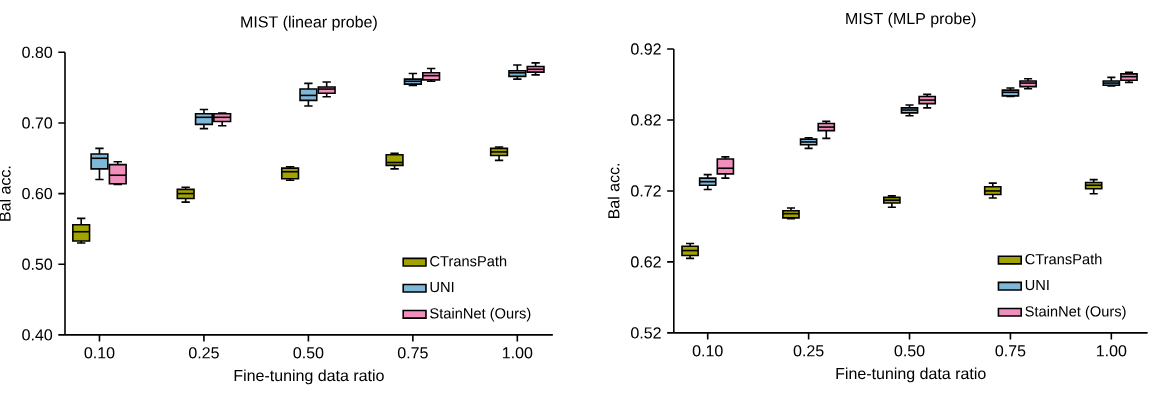 This screenshot has height=400, width=1149. Describe the element at coordinates (646, 120) in the screenshot. I see `y-tick-label: 0.82` at that location.